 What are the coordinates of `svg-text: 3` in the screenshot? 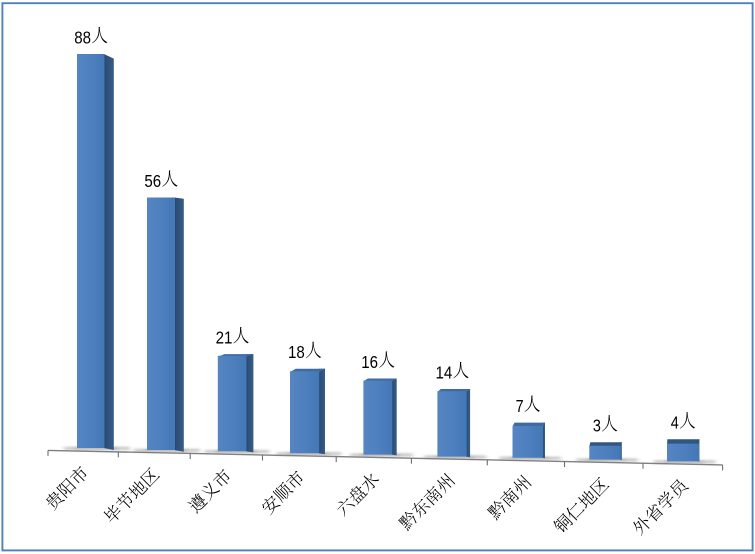 It's located at (597, 426).